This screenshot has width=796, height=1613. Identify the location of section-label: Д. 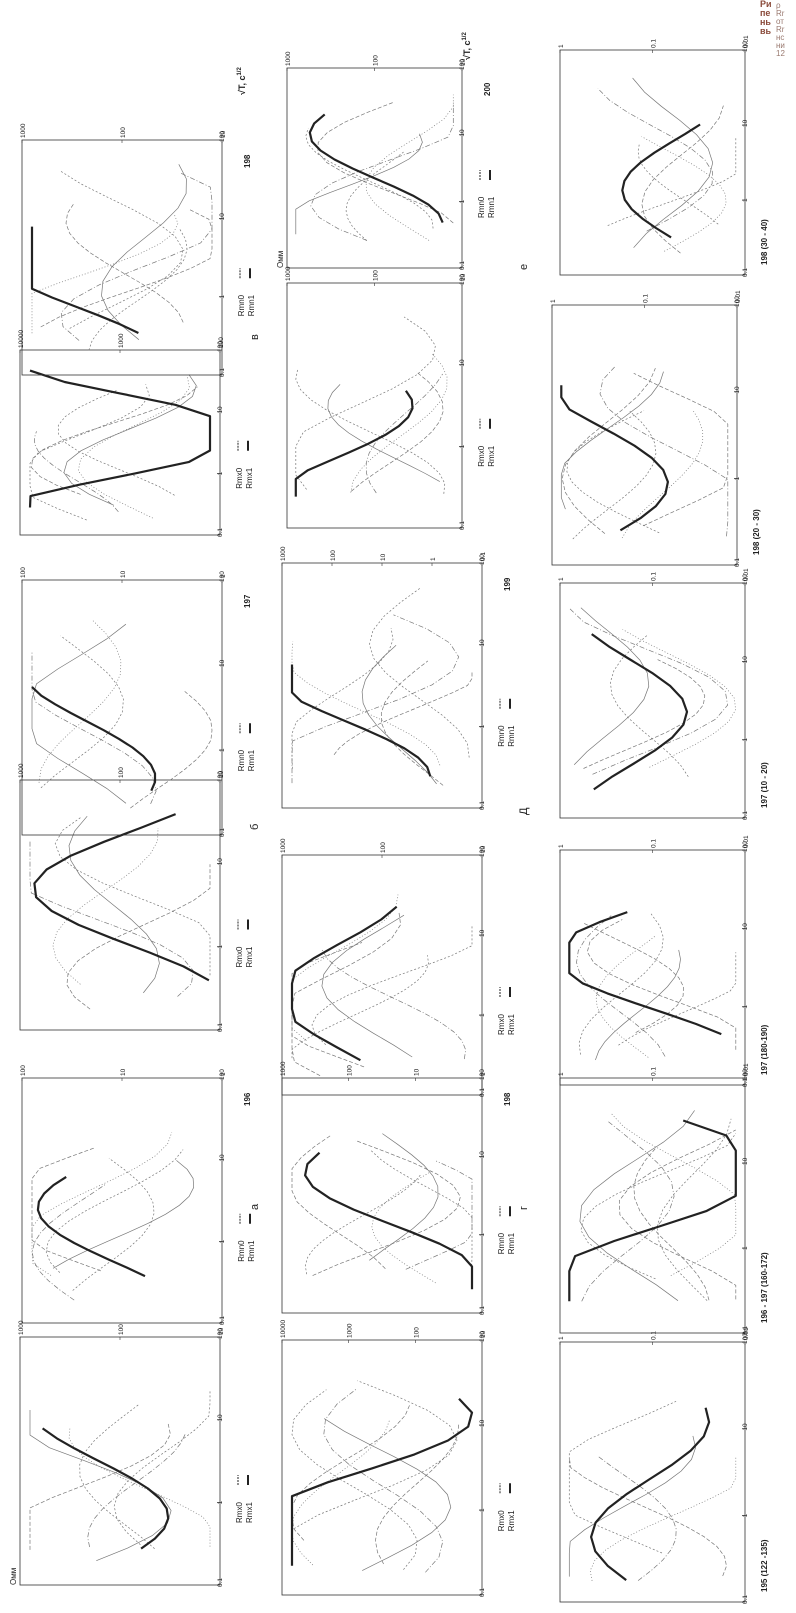
(524, 811).